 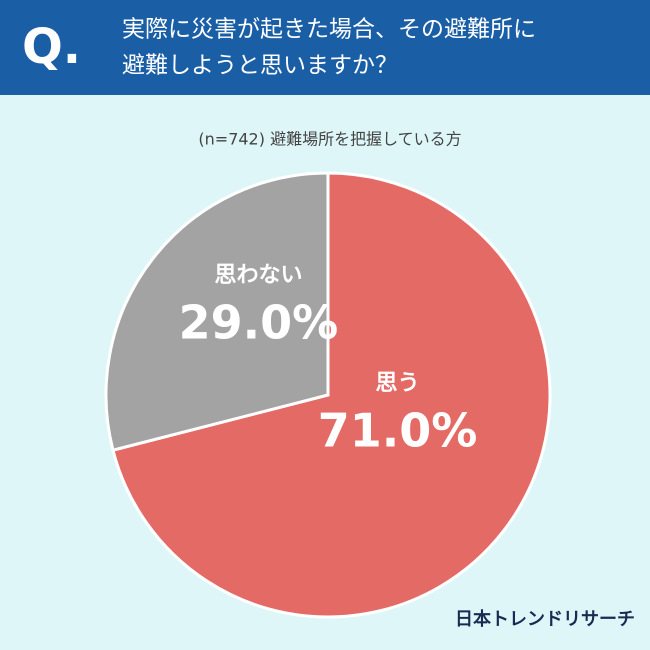 What do you see at coordinates (258, 275) in the screenshot?
I see `slice-category: 思わない` at bounding box center [258, 275].